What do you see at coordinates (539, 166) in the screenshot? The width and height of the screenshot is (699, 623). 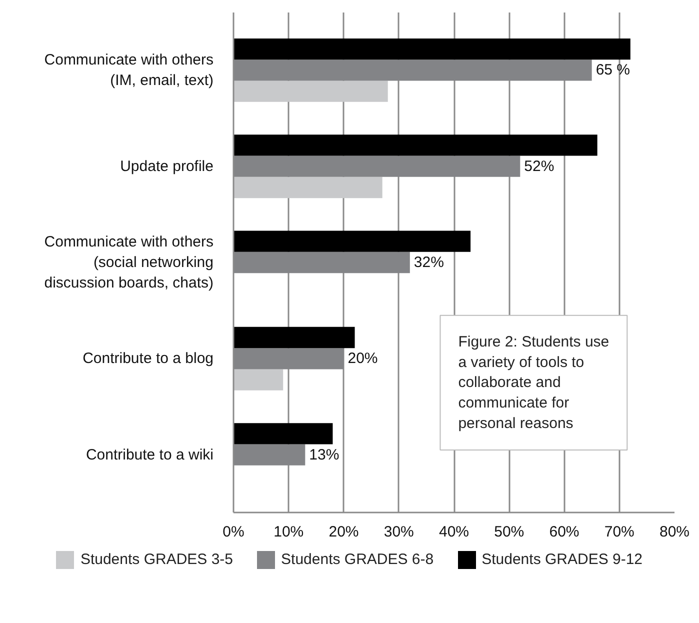 I see `data-label: 52%` at bounding box center [539, 166].